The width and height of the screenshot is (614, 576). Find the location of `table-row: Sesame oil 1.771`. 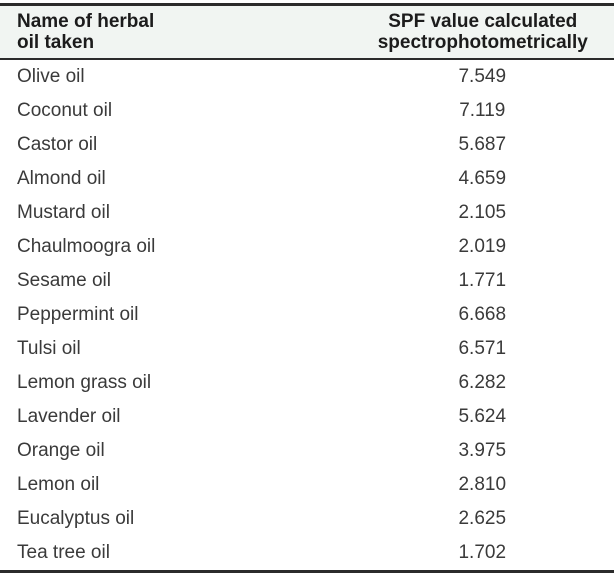

table-row: Sesame oil 1.771 is located at coordinates (307, 281).